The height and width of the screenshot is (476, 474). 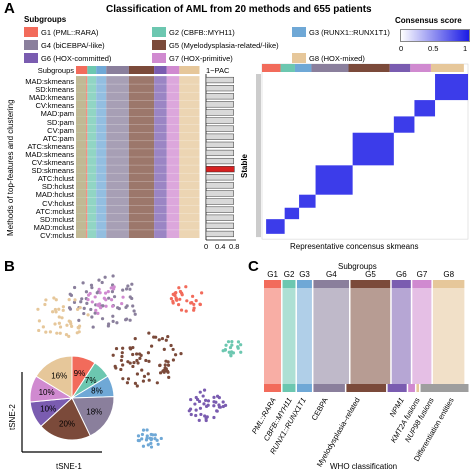 I want to click on method-label: CV:kmeans, so click(x=55, y=106).